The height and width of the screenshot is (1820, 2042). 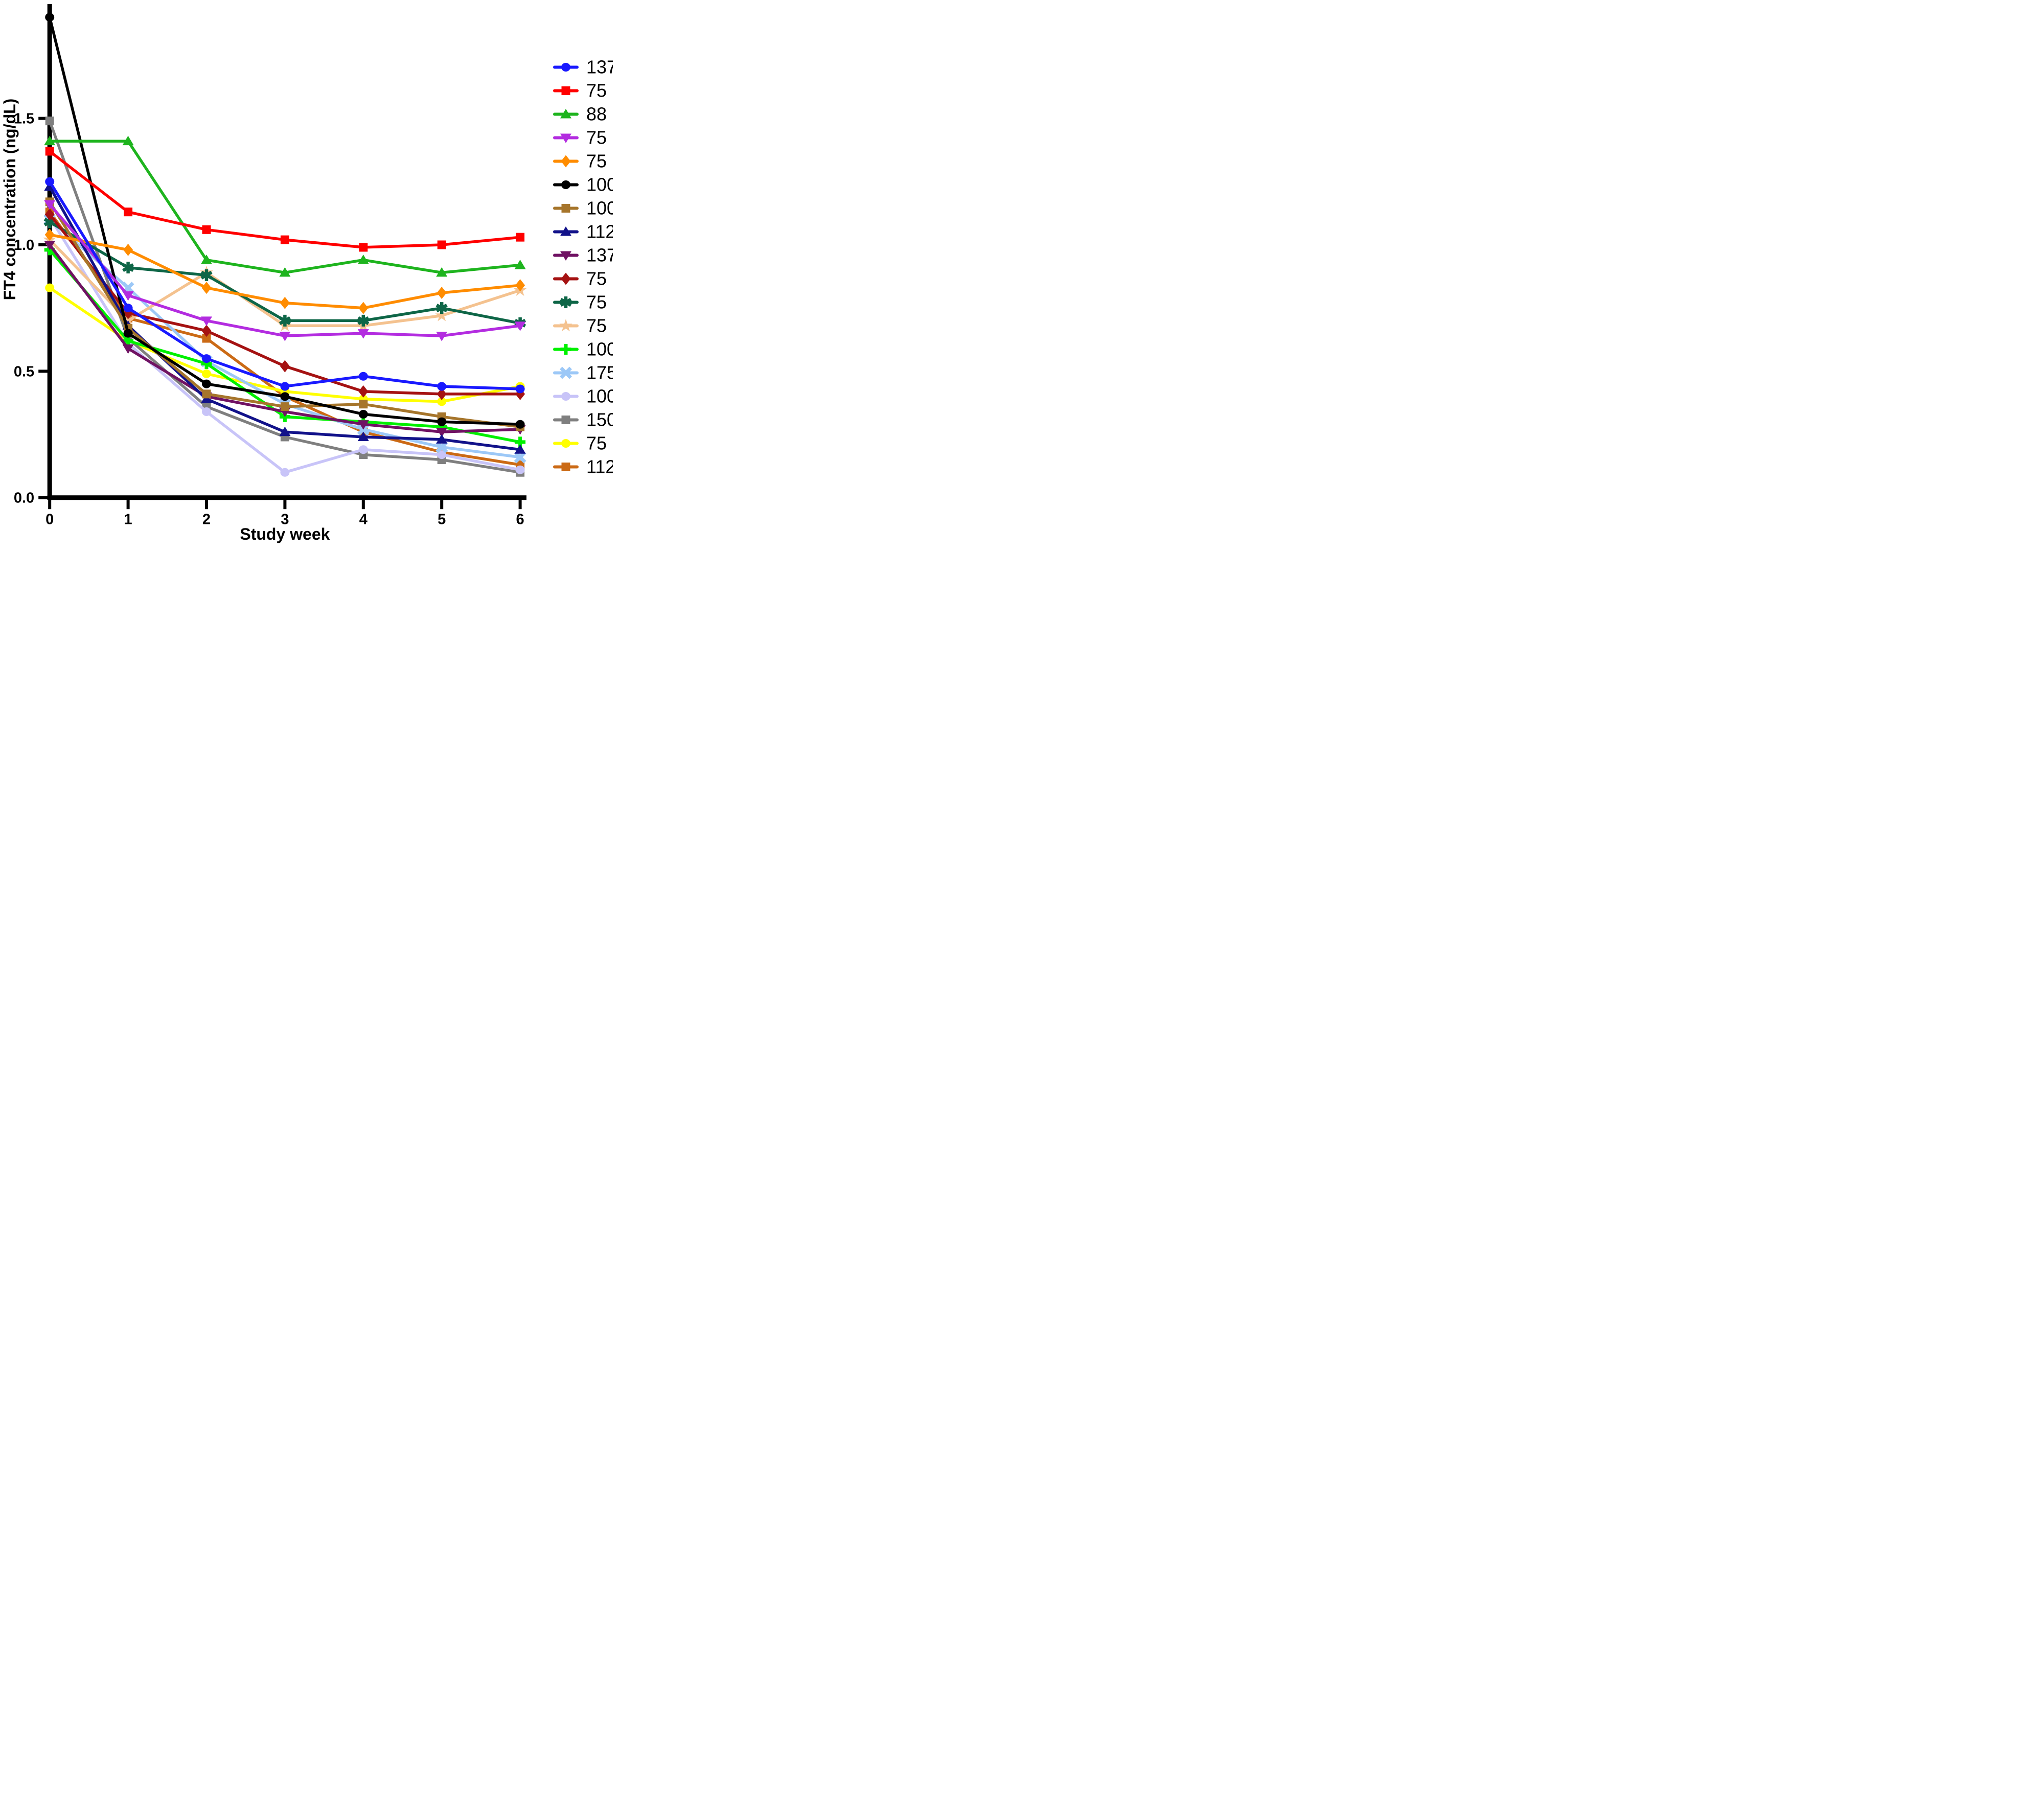 What do you see at coordinates (599, 67) in the screenshot?
I see `legend-label: 137` at bounding box center [599, 67].